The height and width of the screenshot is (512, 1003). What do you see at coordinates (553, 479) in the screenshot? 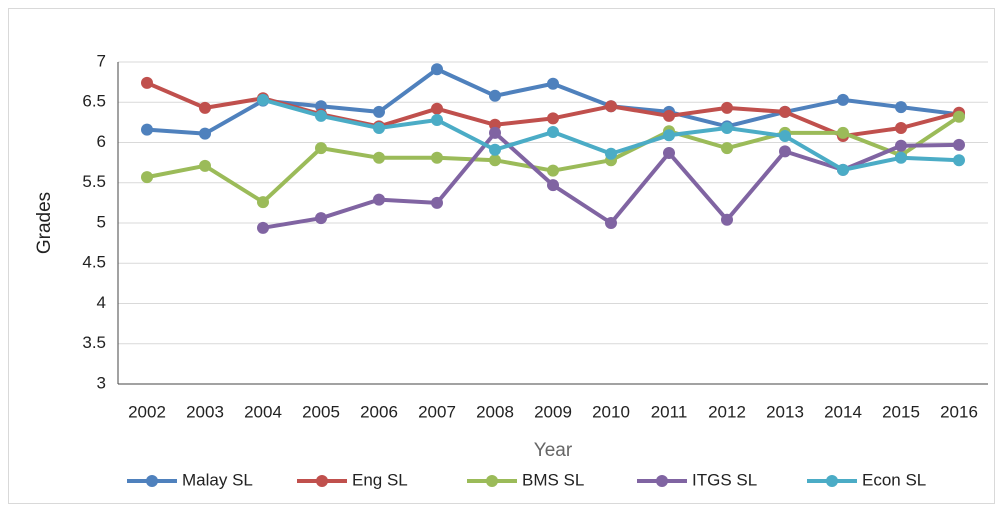
I see `legend-label: BMS SL` at bounding box center [553, 479].